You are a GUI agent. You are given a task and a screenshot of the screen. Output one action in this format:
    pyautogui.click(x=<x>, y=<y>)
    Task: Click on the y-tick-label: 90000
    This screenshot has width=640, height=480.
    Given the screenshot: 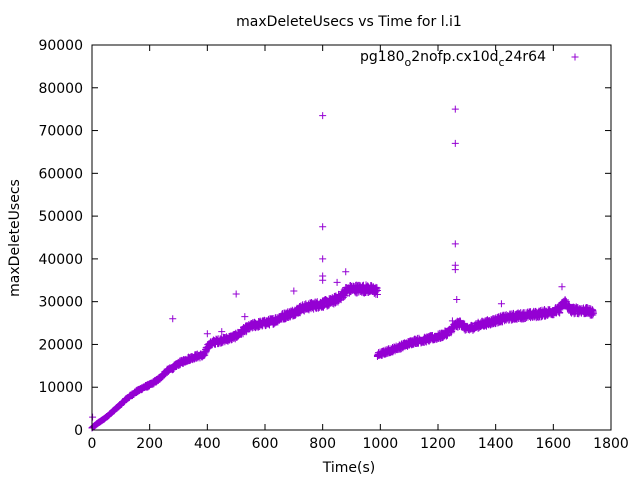 What is the action you would take?
    pyautogui.click(x=60, y=46)
    